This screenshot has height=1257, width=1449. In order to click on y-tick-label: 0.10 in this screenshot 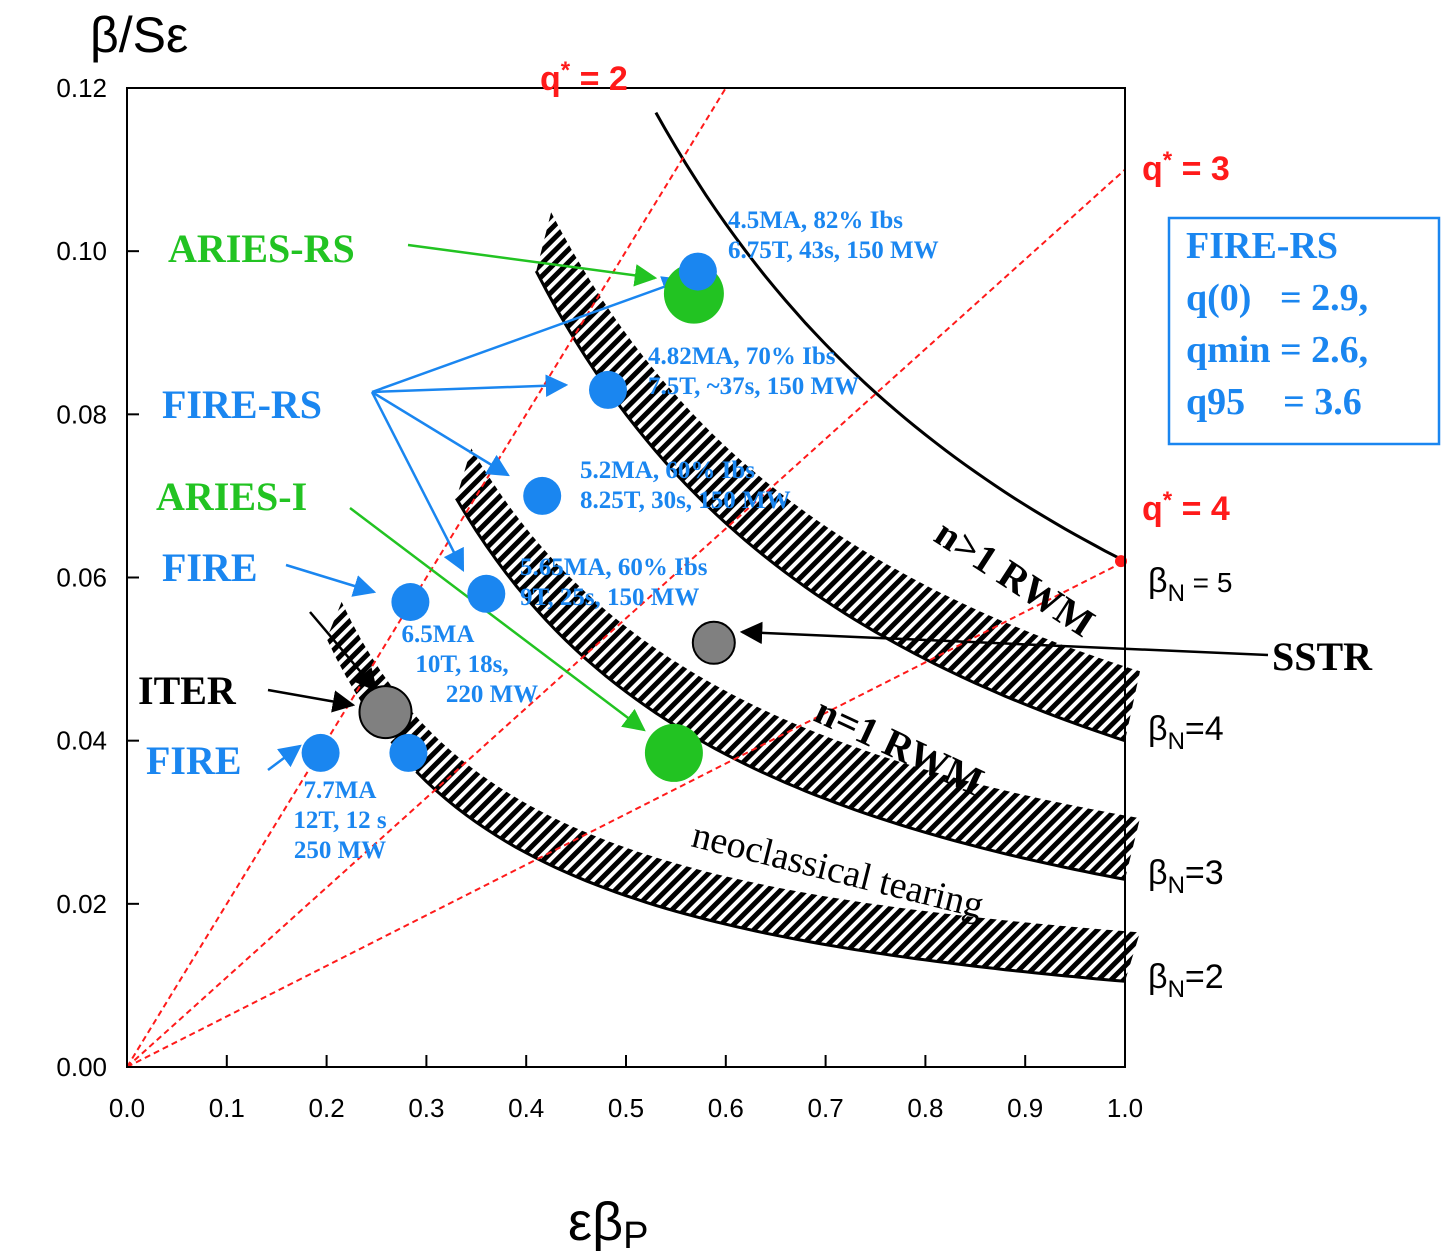, I will do `click(81, 251)`.